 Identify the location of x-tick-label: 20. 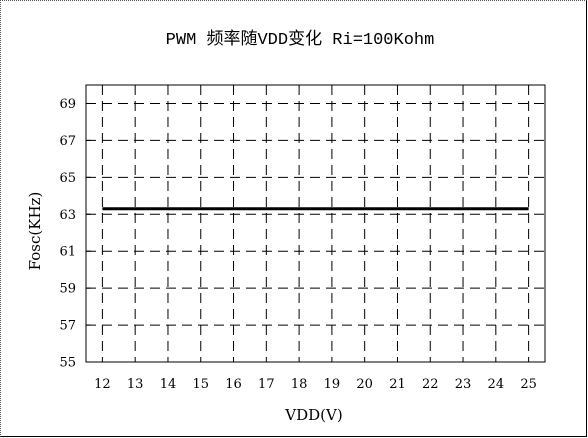
(364, 384).